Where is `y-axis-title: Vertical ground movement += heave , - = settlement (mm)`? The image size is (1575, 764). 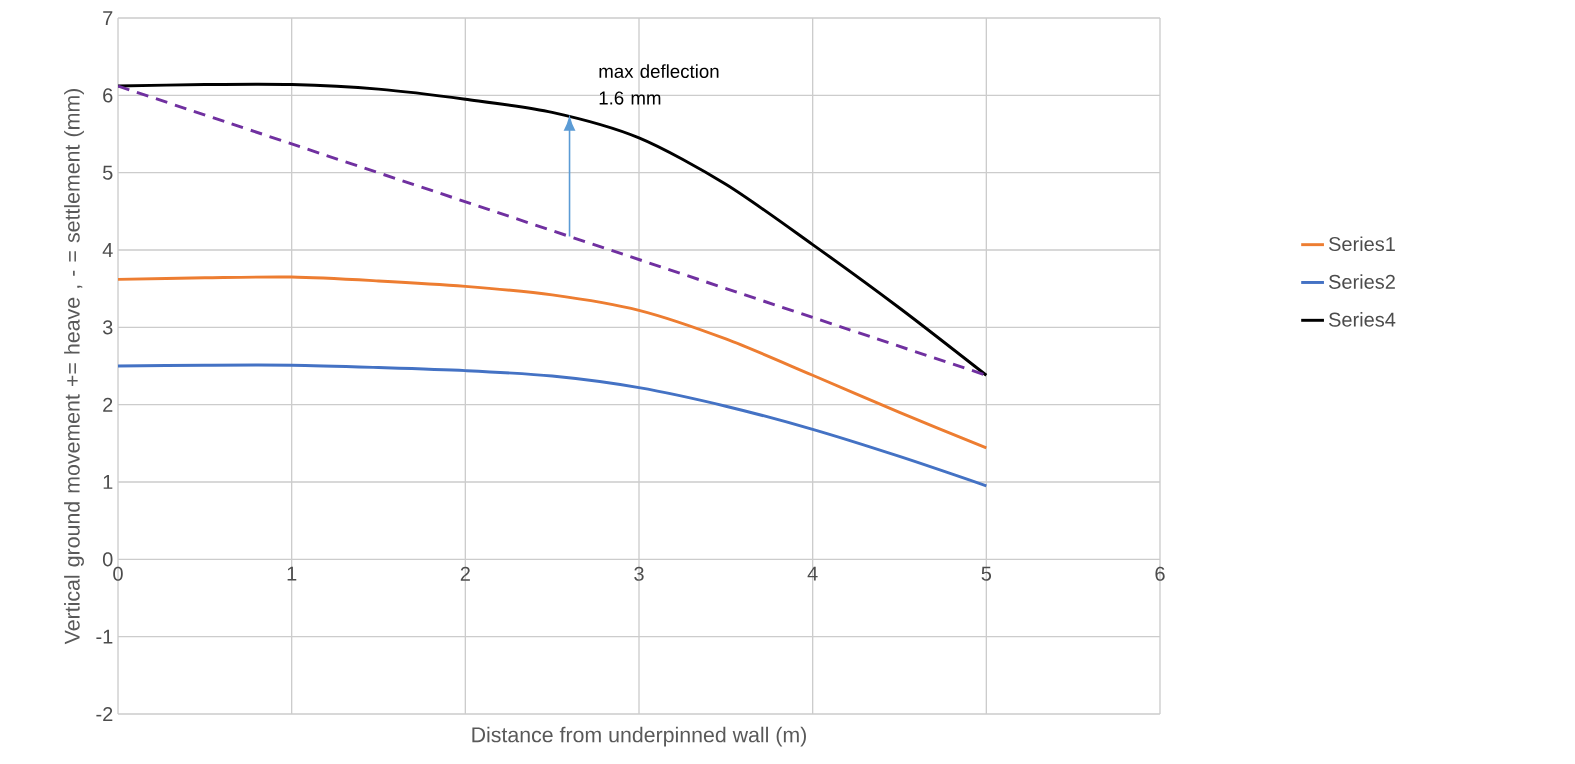 y-axis-title: Vertical ground movement += heave , - = settlement (mm) is located at coordinates (74, 367).